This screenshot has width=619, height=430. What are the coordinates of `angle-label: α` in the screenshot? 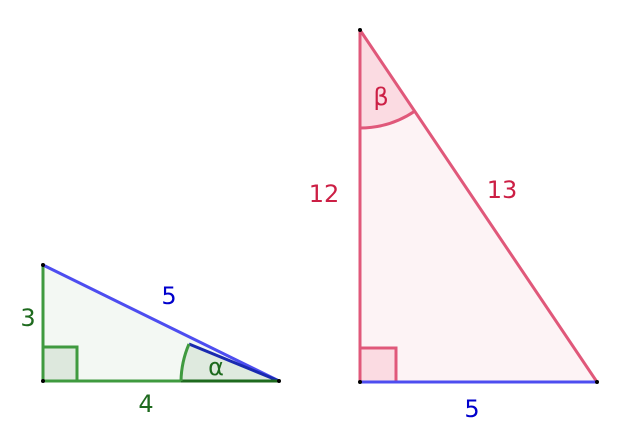 It's located at (216, 367).